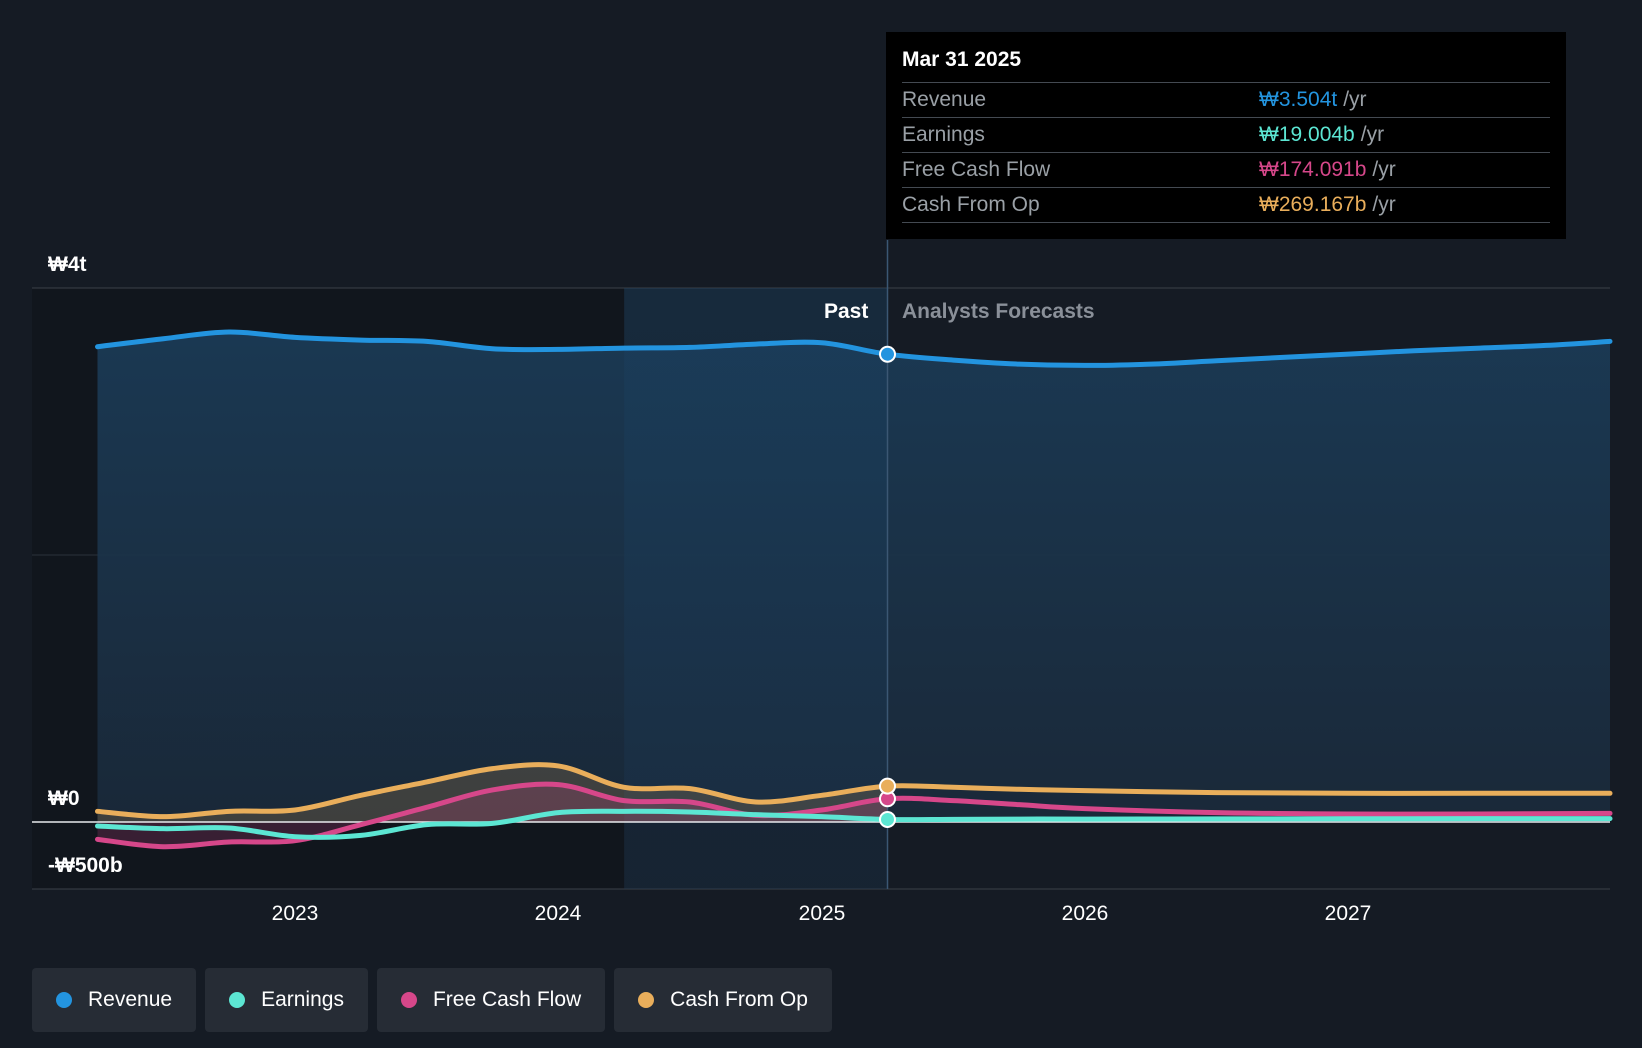 The image size is (1642, 1048). What do you see at coordinates (408, 1000) in the screenshot?
I see `free-cash-flow-dot-icon` at bounding box center [408, 1000].